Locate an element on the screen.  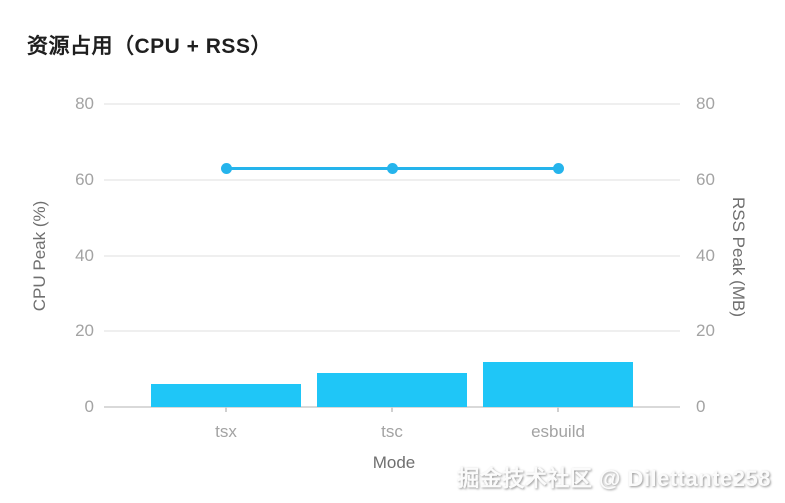
y-tick-label-left-60: 60 is located at coordinates (84, 179).